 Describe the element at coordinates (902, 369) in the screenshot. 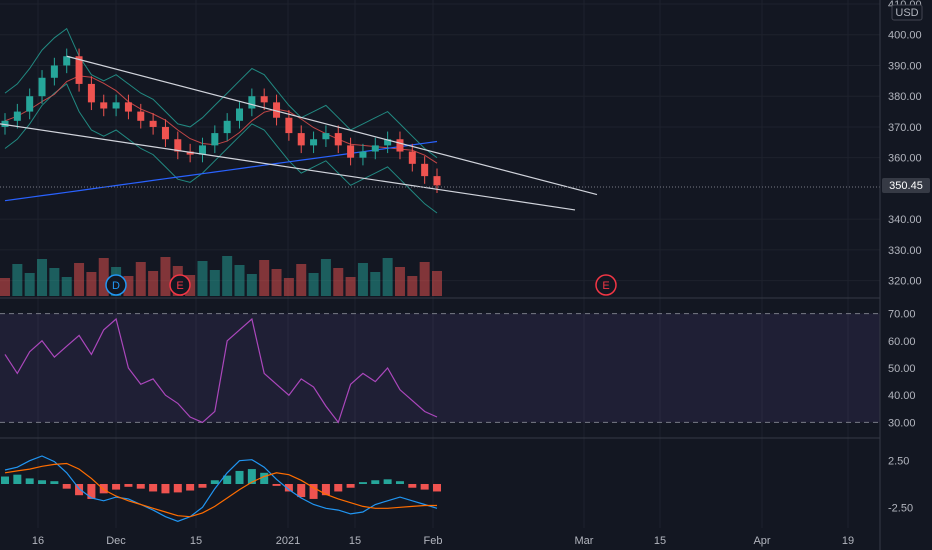

I see `rsi-tick-label: 50.00` at that location.